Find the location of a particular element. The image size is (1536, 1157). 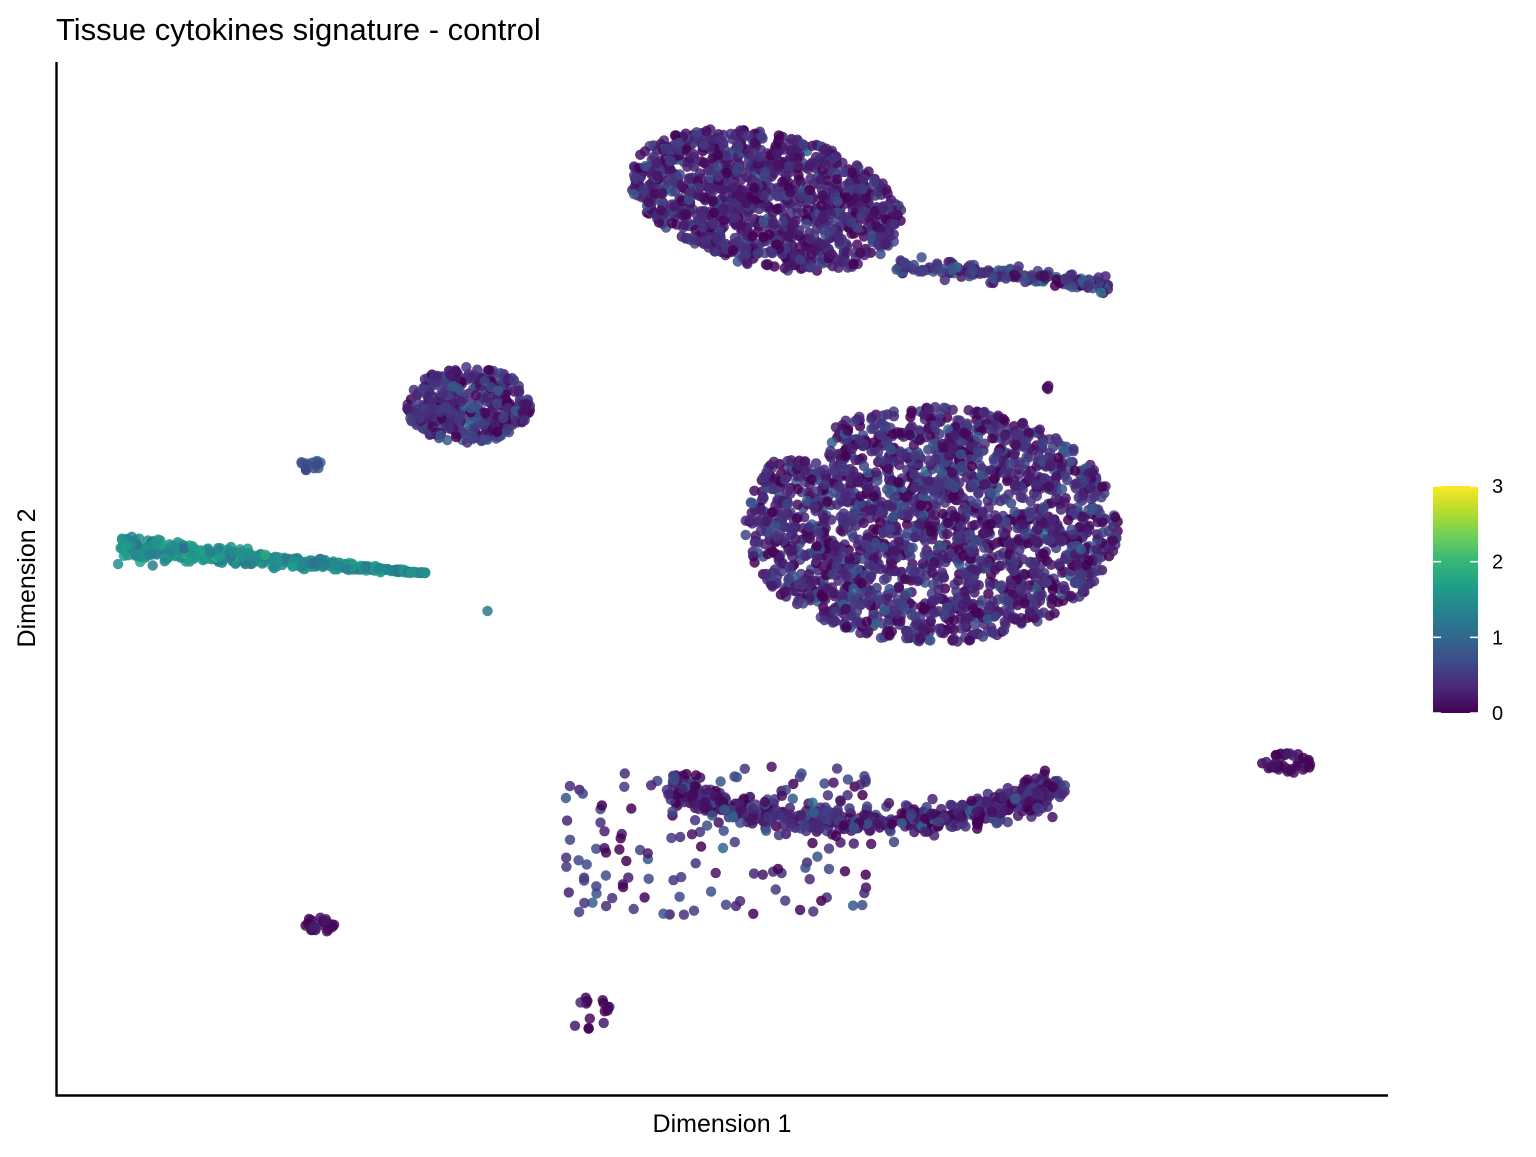

cluster-left-streak is located at coordinates (271, 555).